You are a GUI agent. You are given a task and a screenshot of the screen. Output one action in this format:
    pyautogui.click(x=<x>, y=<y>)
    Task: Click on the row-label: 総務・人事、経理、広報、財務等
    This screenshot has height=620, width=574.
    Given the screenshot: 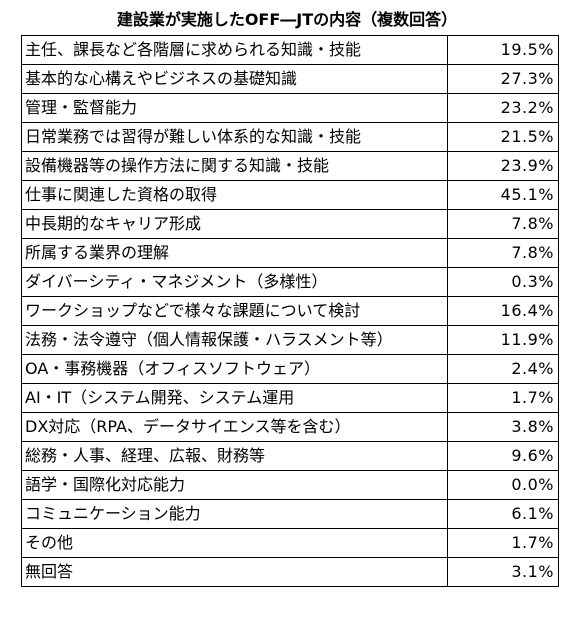 What is the action you would take?
    pyautogui.click(x=234, y=456)
    